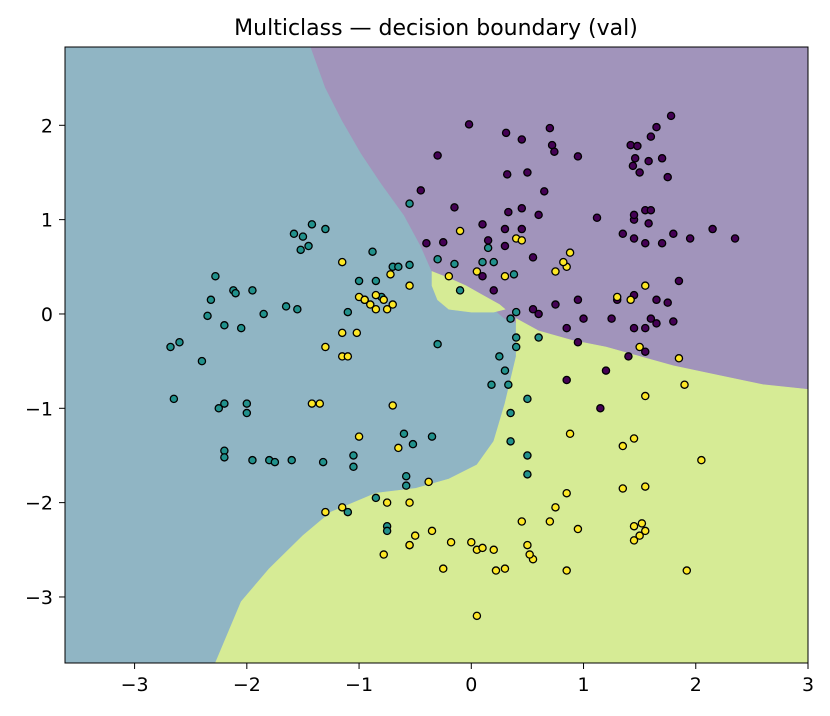  I want to click on x-tick-label: 0, so click(471, 685).